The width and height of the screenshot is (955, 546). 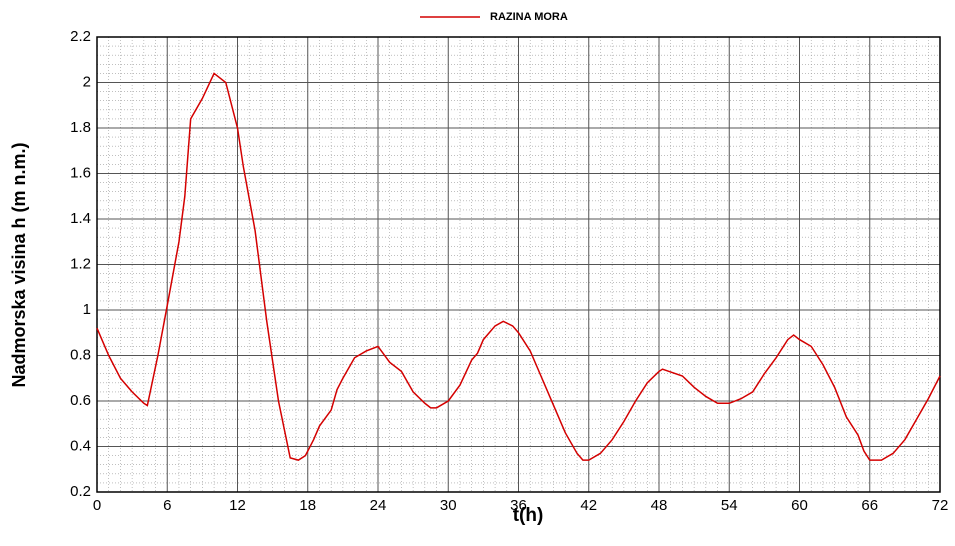 I want to click on x-tick-label: 6, so click(x=167, y=505).